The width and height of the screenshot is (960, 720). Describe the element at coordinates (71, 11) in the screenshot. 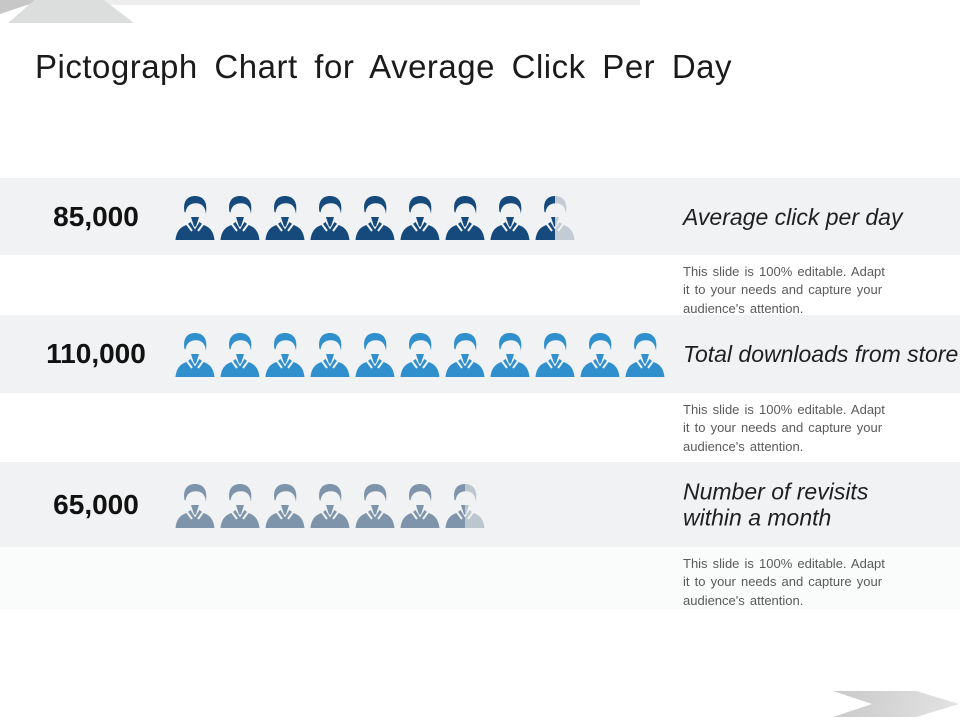

I see `ribbon-decoration` at that location.